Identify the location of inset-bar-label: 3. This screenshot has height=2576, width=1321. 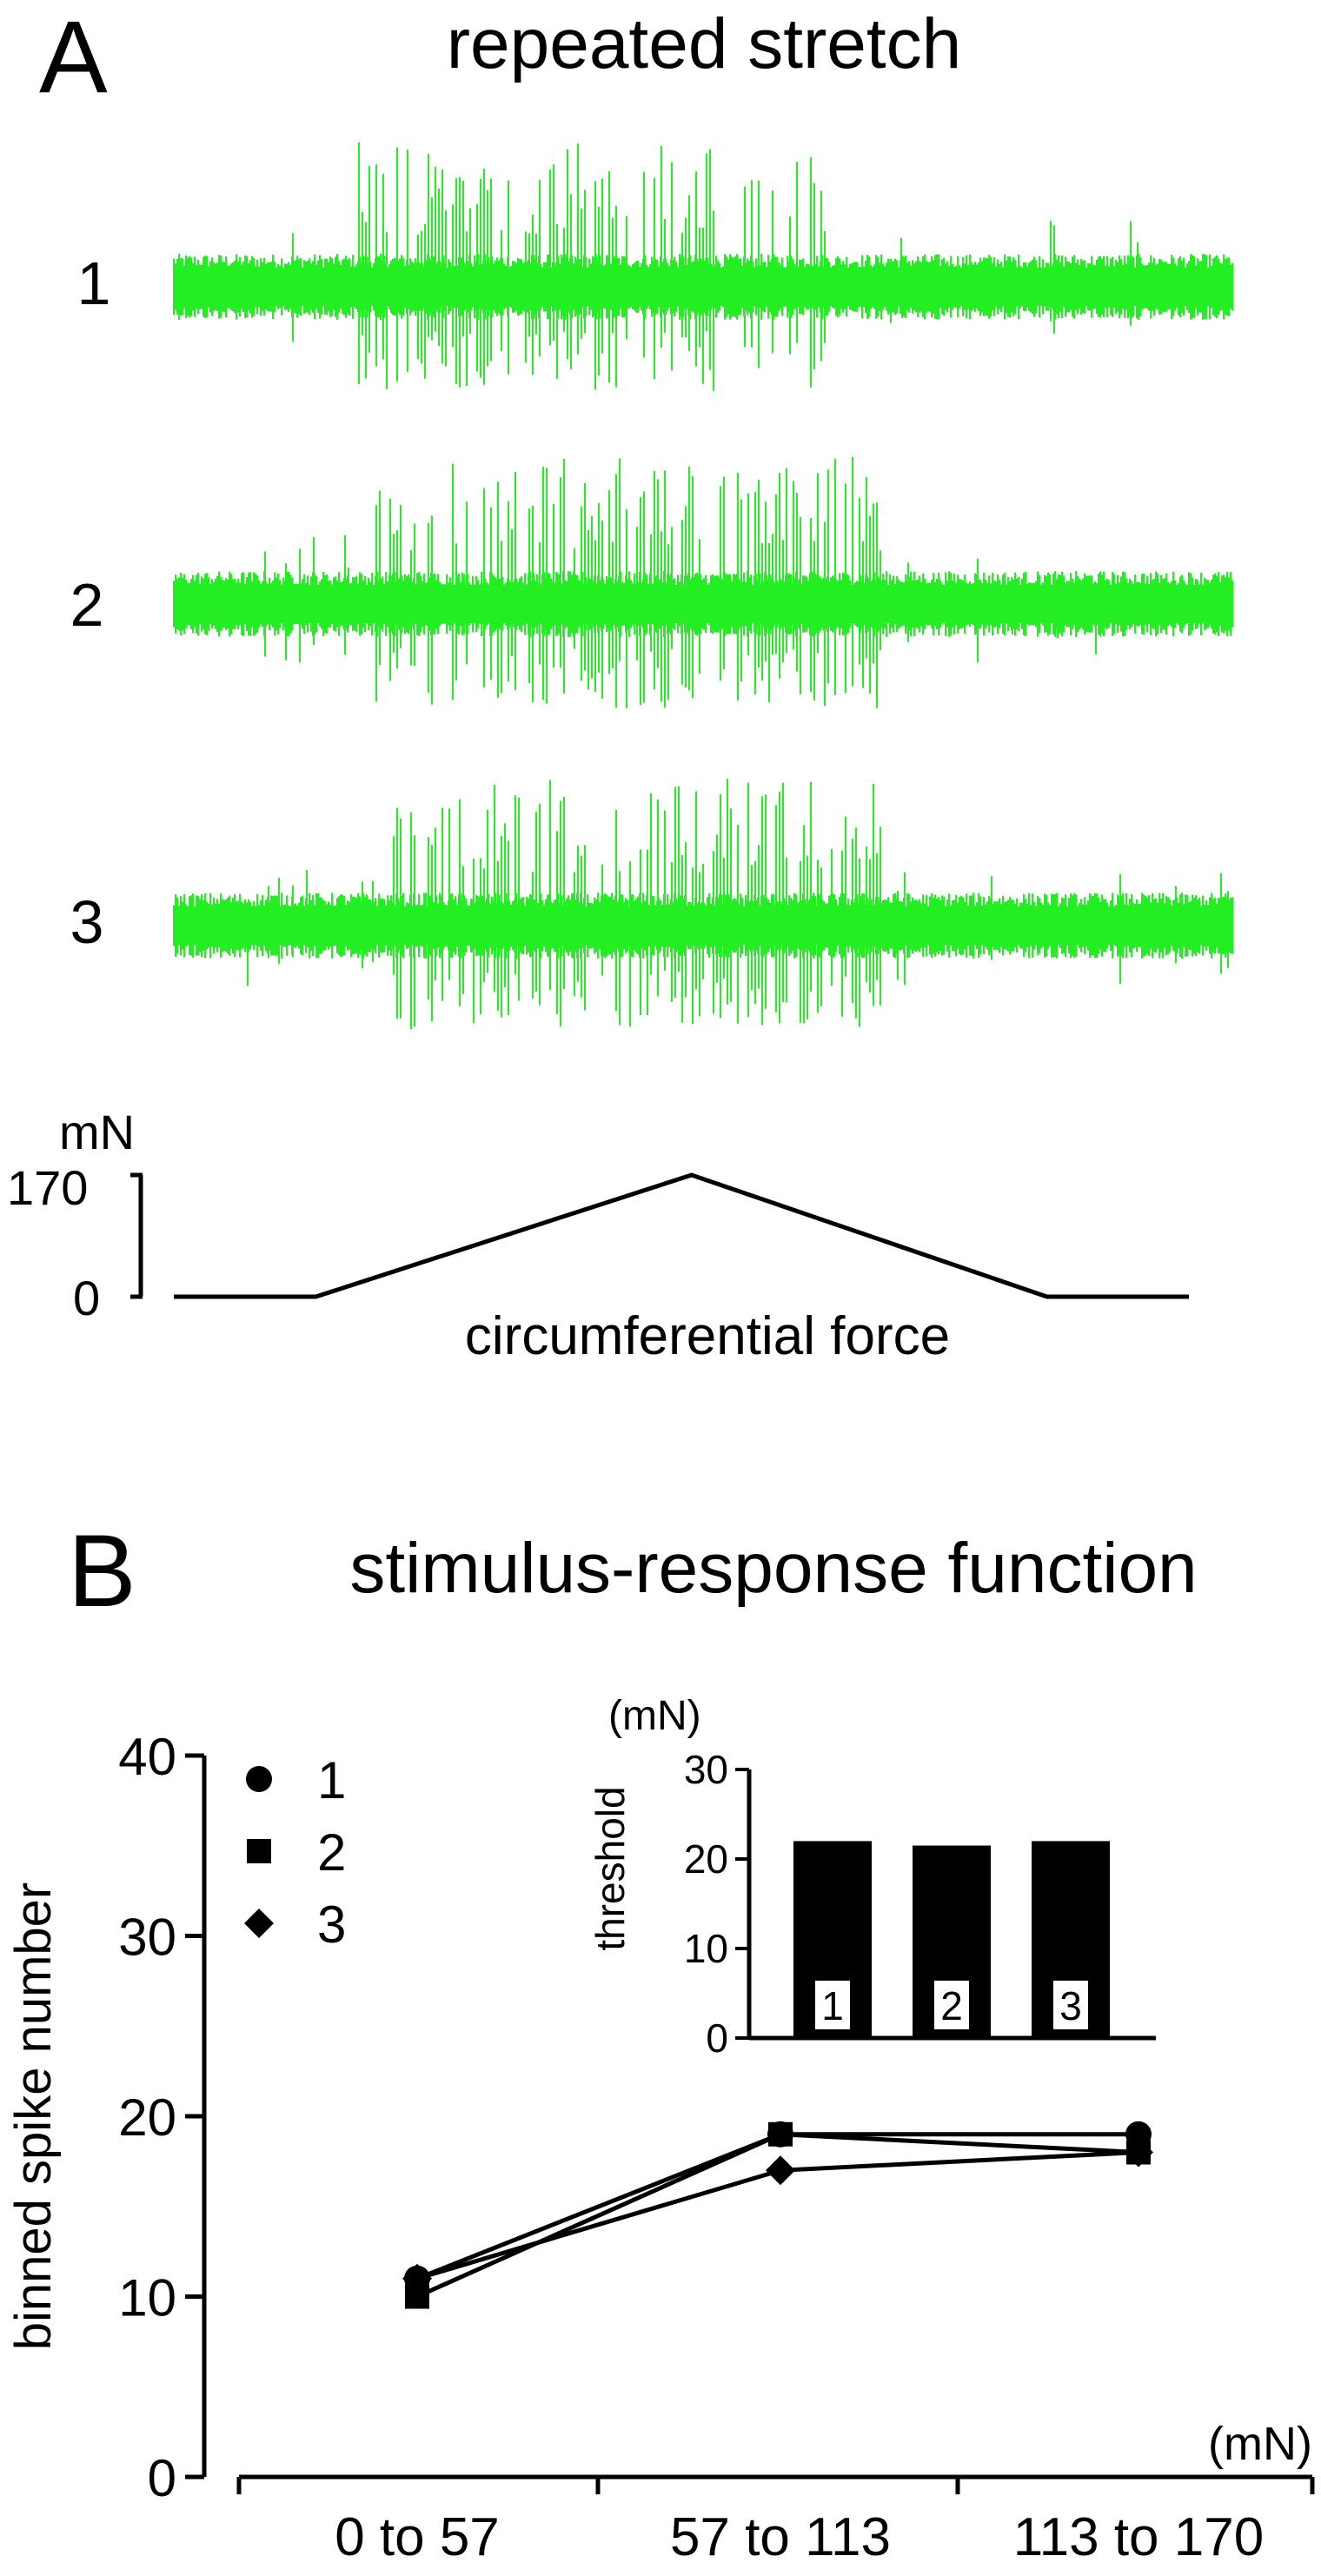
(1071, 2005).